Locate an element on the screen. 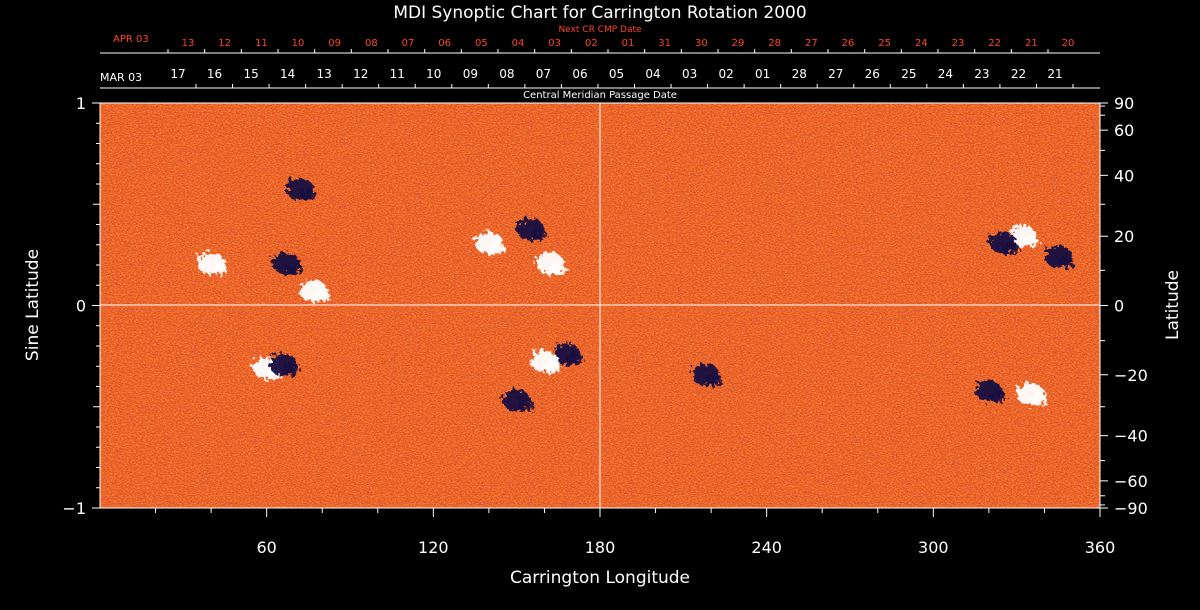 The height and width of the screenshot is (610, 1200). cmp-date-label: 03 is located at coordinates (689, 74).